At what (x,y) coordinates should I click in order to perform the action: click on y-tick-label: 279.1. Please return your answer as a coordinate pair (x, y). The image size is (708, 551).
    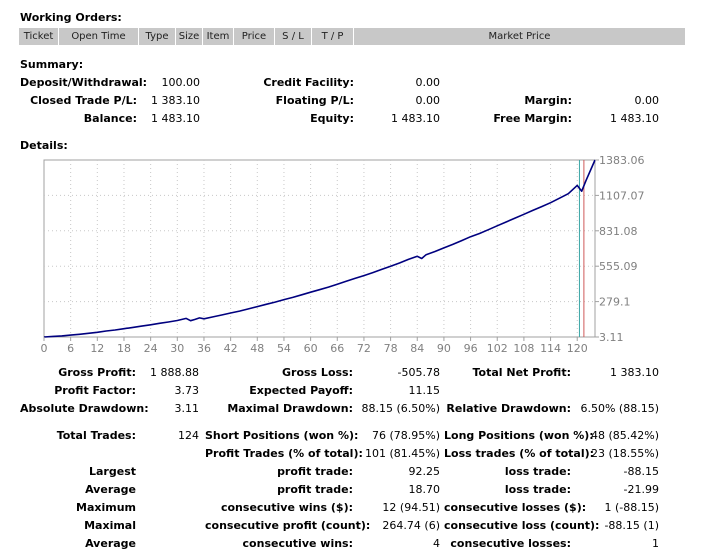
    Looking at the image, I should click on (615, 302).